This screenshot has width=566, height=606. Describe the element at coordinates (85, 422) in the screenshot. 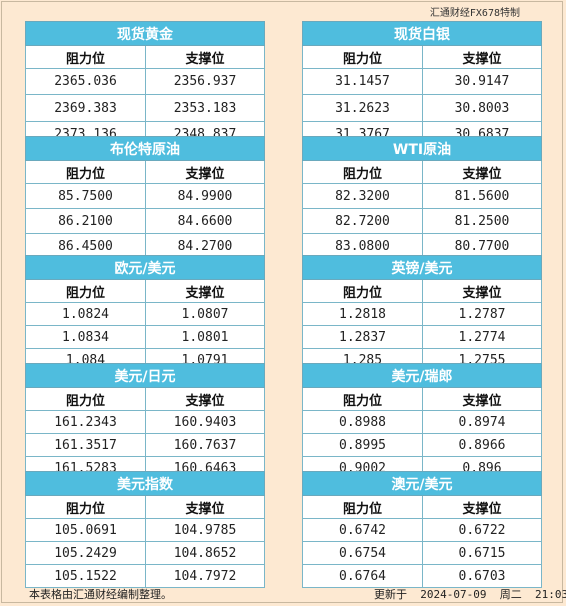

I see `resistance-value: 161.2343` at that location.